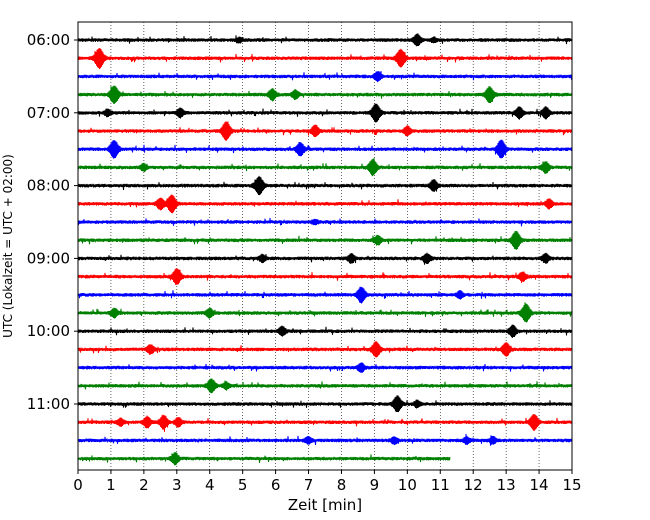 This screenshot has width=650, height=520. Describe the element at coordinates (407, 485) in the screenshot. I see `x-tick-label: 10` at that location.